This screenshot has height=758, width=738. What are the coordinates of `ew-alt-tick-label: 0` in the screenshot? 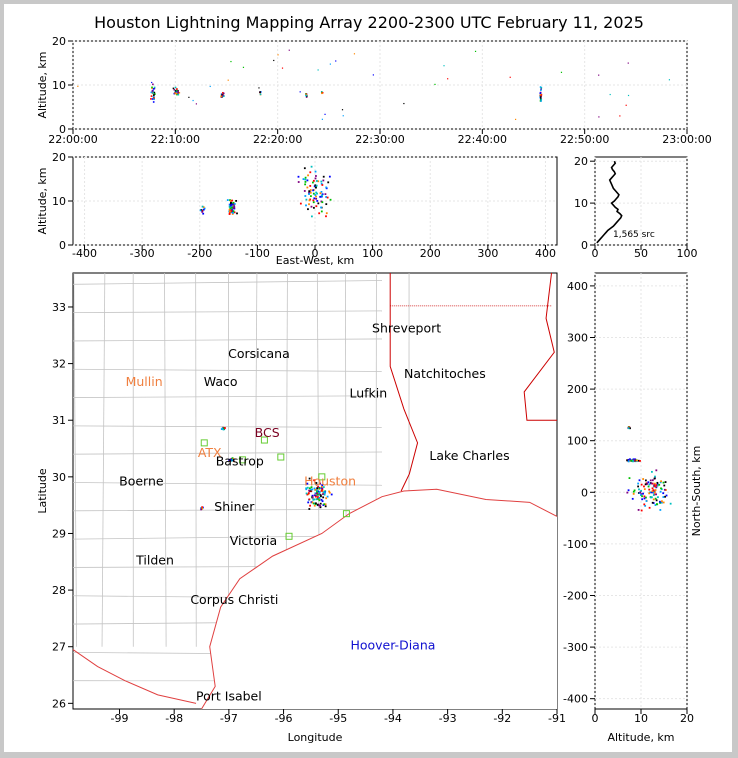 It's located at (62, 245).